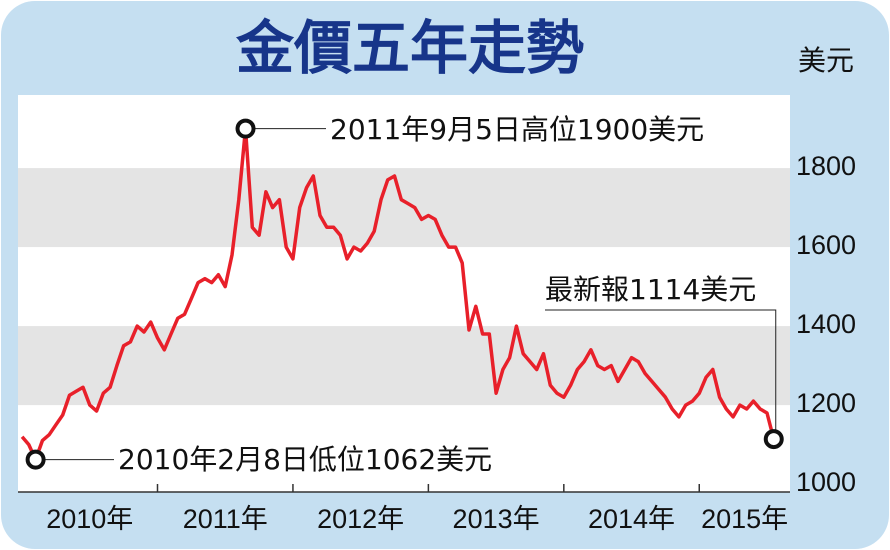  What do you see at coordinates (404, 208) in the screenshot?
I see `band` at bounding box center [404, 208].